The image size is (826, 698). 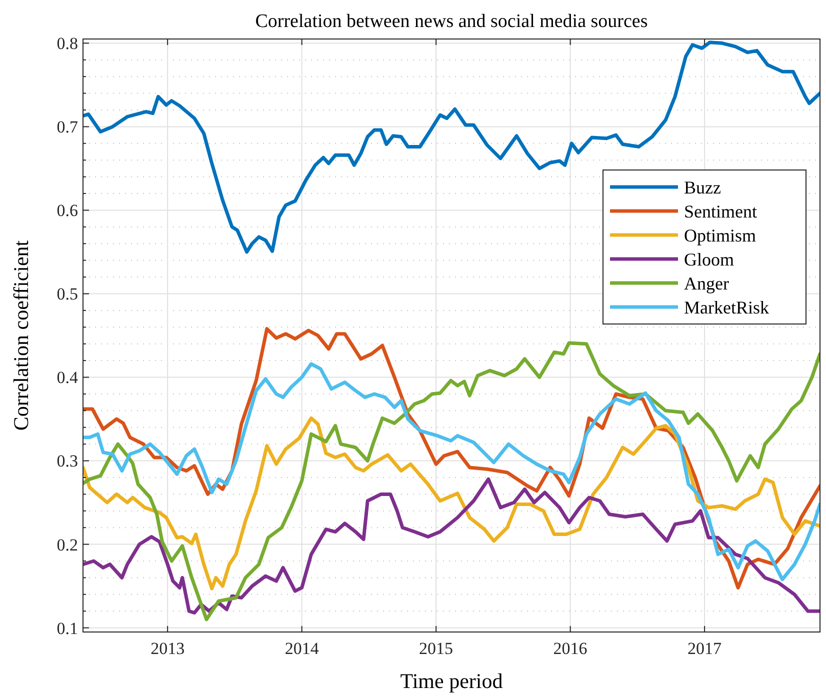 What do you see at coordinates (702, 187) in the screenshot?
I see `legend-label: Buzz` at bounding box center [702, 187].